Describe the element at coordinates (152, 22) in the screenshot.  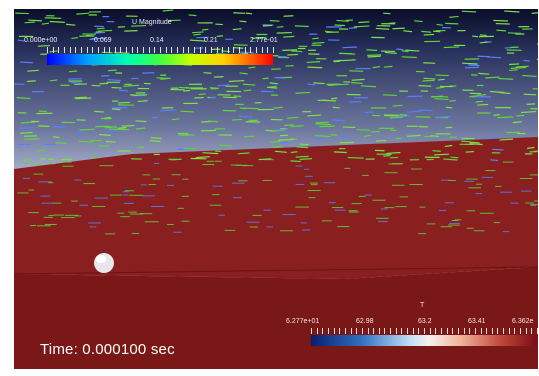
I see `velocity-legend-title: U Magnitude` at that location.